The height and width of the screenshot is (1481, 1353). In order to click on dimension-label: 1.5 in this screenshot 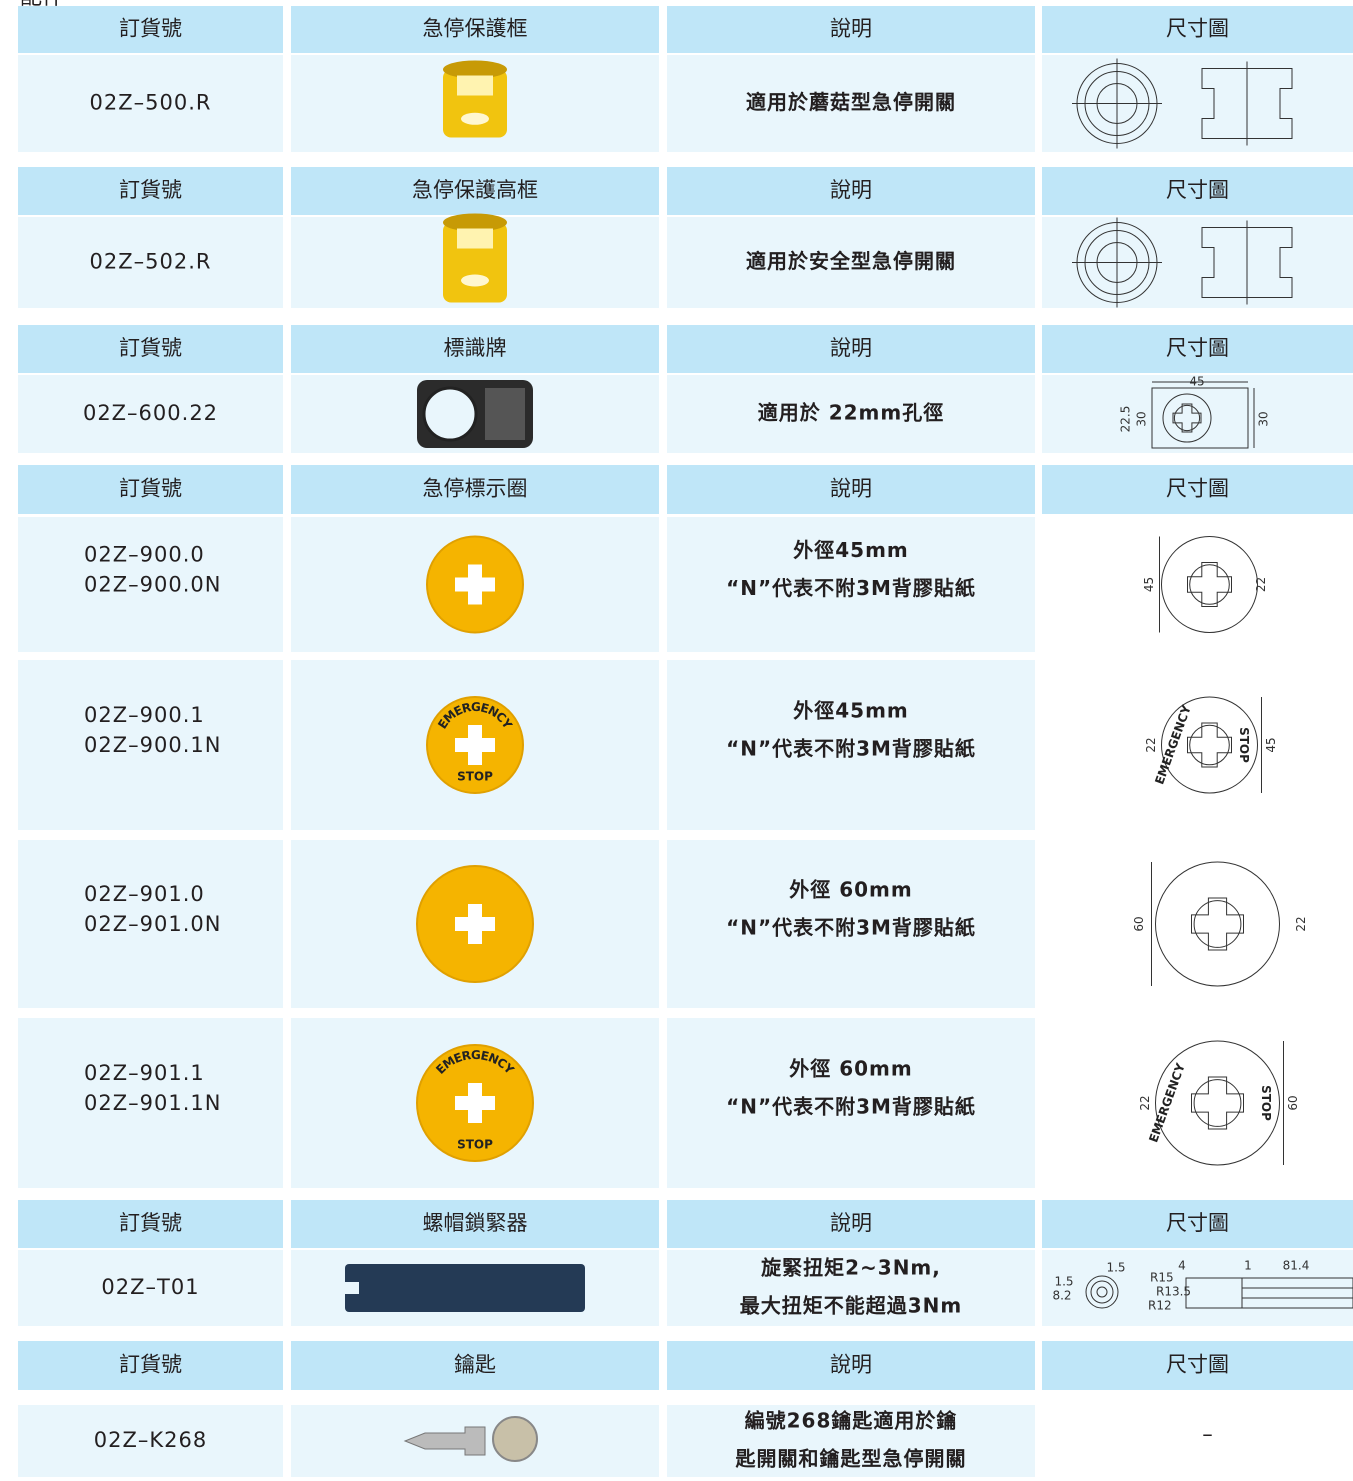, I will do `click(1115, 1268)`.